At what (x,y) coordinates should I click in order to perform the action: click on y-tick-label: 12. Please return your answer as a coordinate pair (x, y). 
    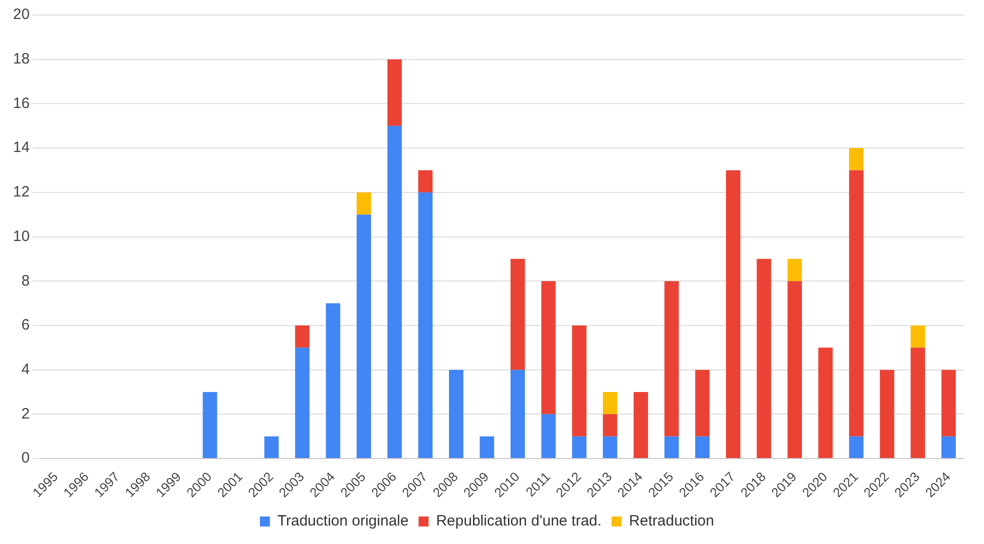
    Looking at the image, I should click on (21, 192).